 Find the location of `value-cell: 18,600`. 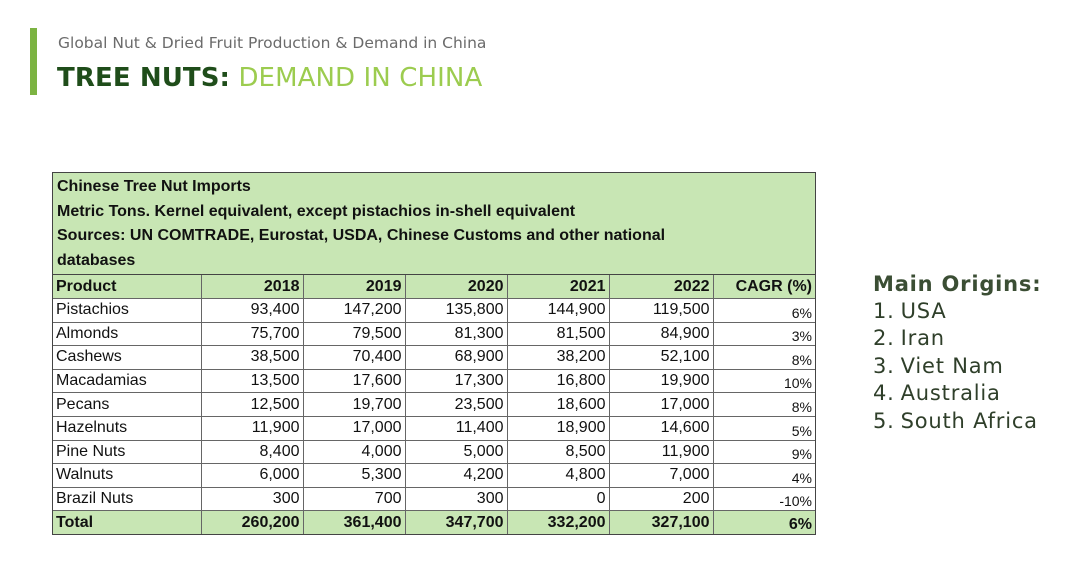

value-cell: 18,600 is located at coordinates (558, 404).